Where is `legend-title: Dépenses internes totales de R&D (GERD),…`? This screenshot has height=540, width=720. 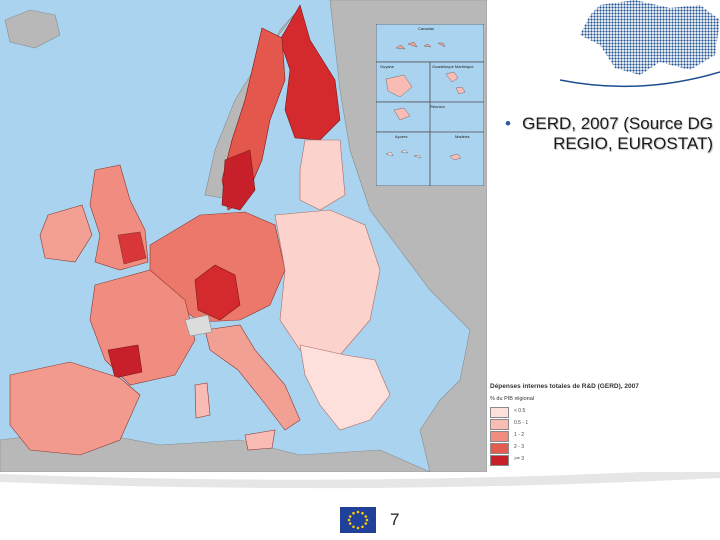
legend-title: Dépenses internes totales de R&D (GERD),… is located at coordinates (564, 386).